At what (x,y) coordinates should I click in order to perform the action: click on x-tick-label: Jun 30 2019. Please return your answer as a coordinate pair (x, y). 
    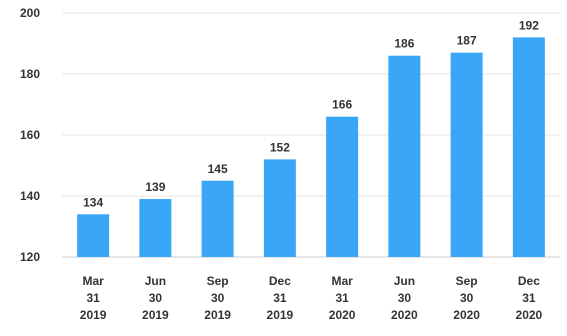
    Looking at the image, I should click on (155, 298).